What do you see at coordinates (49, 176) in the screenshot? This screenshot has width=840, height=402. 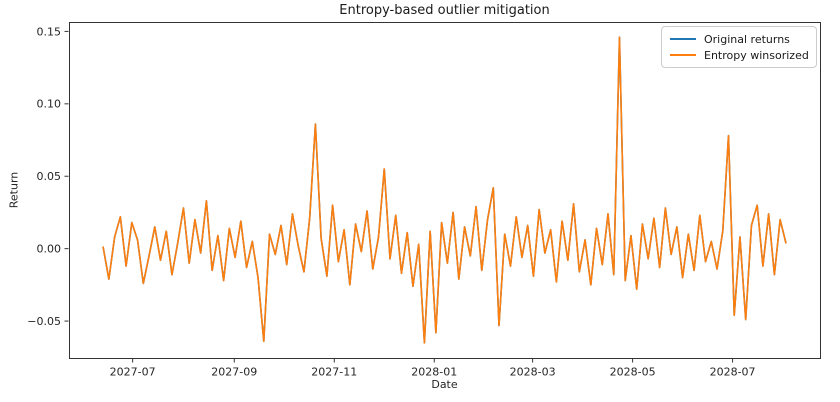 I see `y-tick-label: 0.05` at bounding box center [49, 176].